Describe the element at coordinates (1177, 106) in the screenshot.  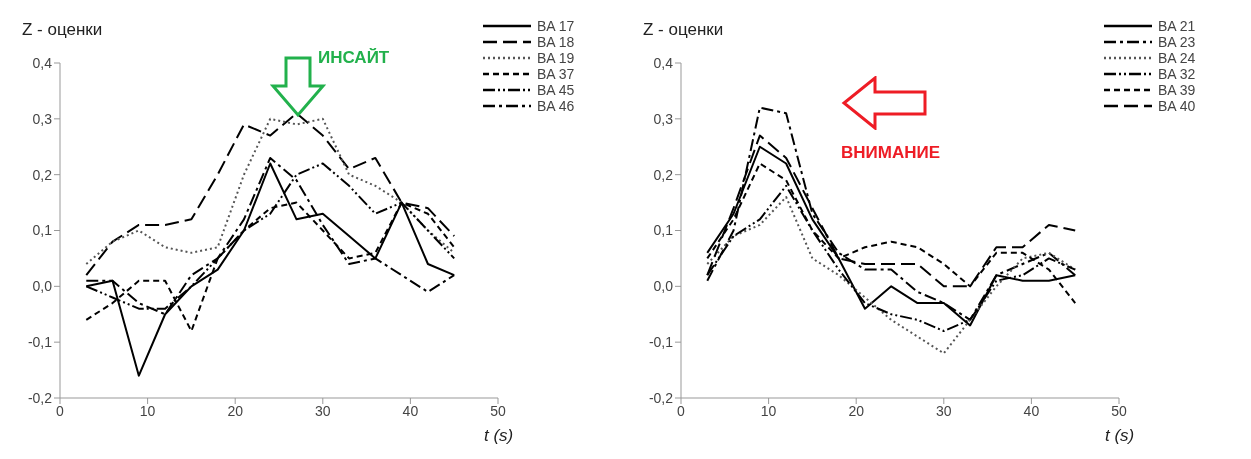
I see `legend-label: BA 40` at that location.